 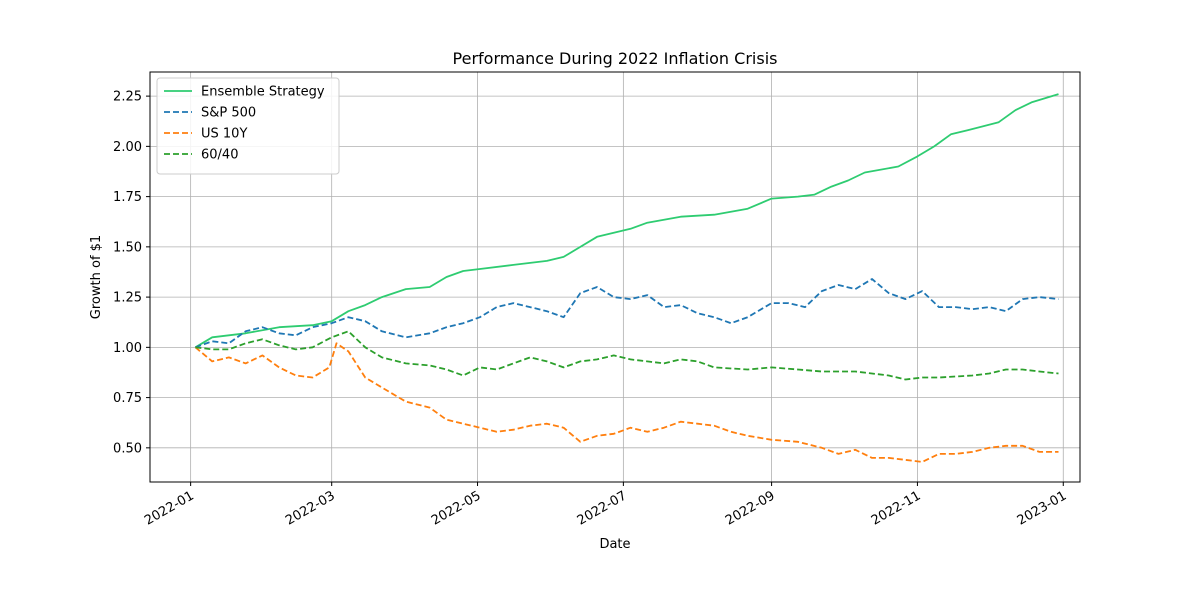 I want to click on y-tick-label: 1.25, so click(x=127, y=298).